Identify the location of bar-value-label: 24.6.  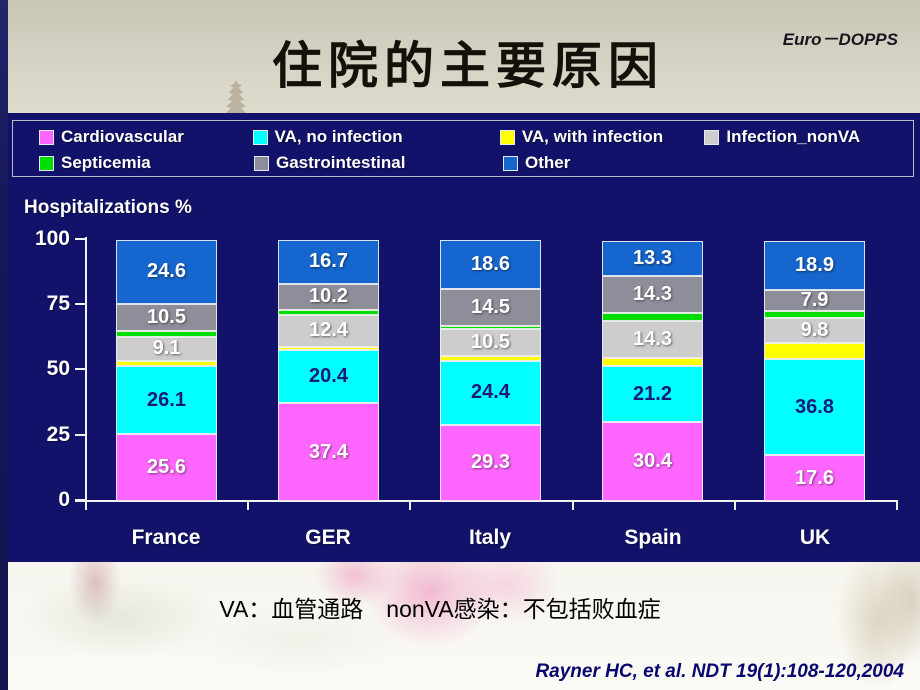
(166, 271).